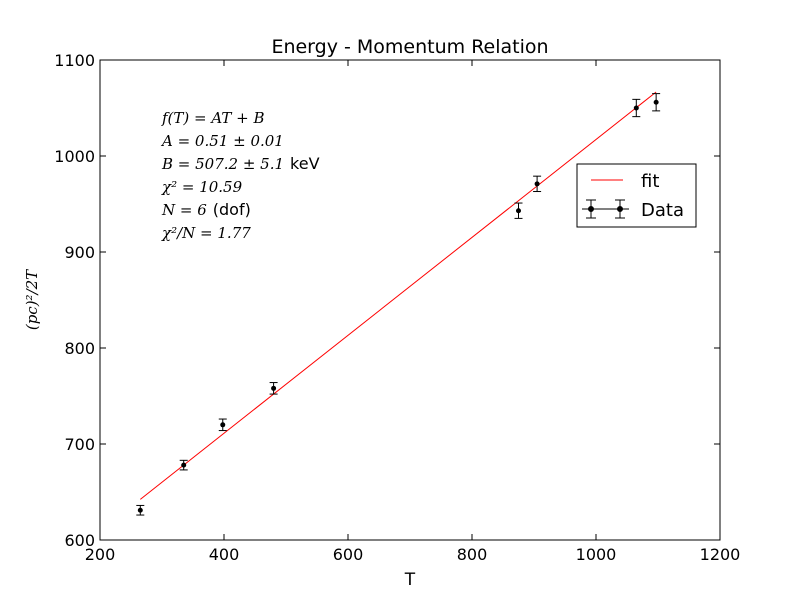  Describe the element at coordinates (240, 163) in the screenshot. I see `annotation-b: B = 507.2 ± 5.1 keV` at that location.